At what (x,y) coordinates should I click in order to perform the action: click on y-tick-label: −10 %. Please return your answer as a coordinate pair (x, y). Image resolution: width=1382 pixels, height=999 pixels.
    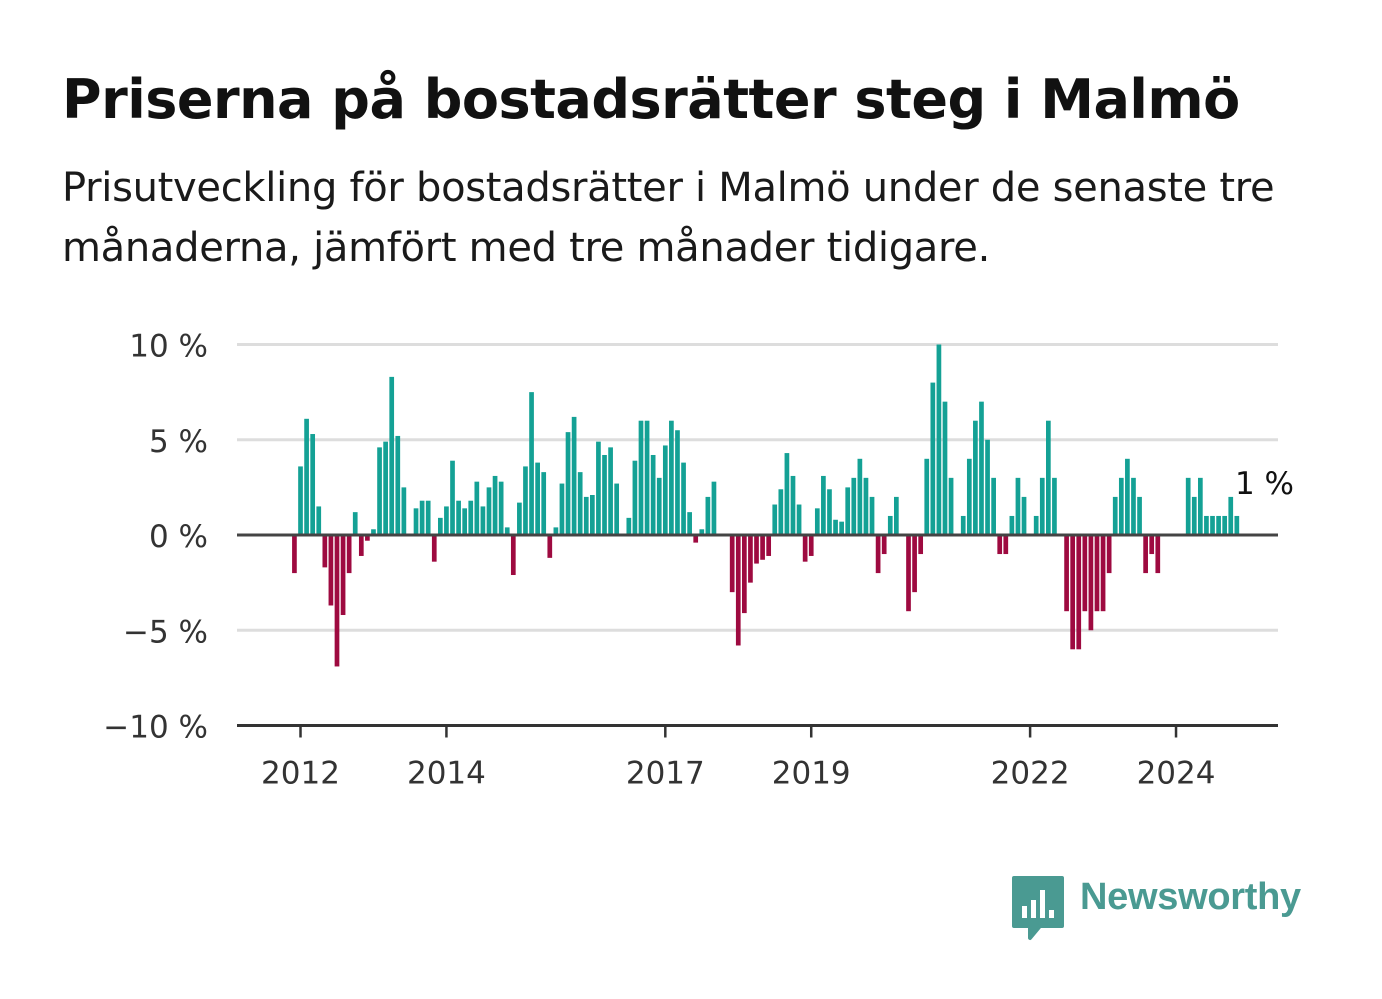
    Looking at the image, I should click on (155, 728).